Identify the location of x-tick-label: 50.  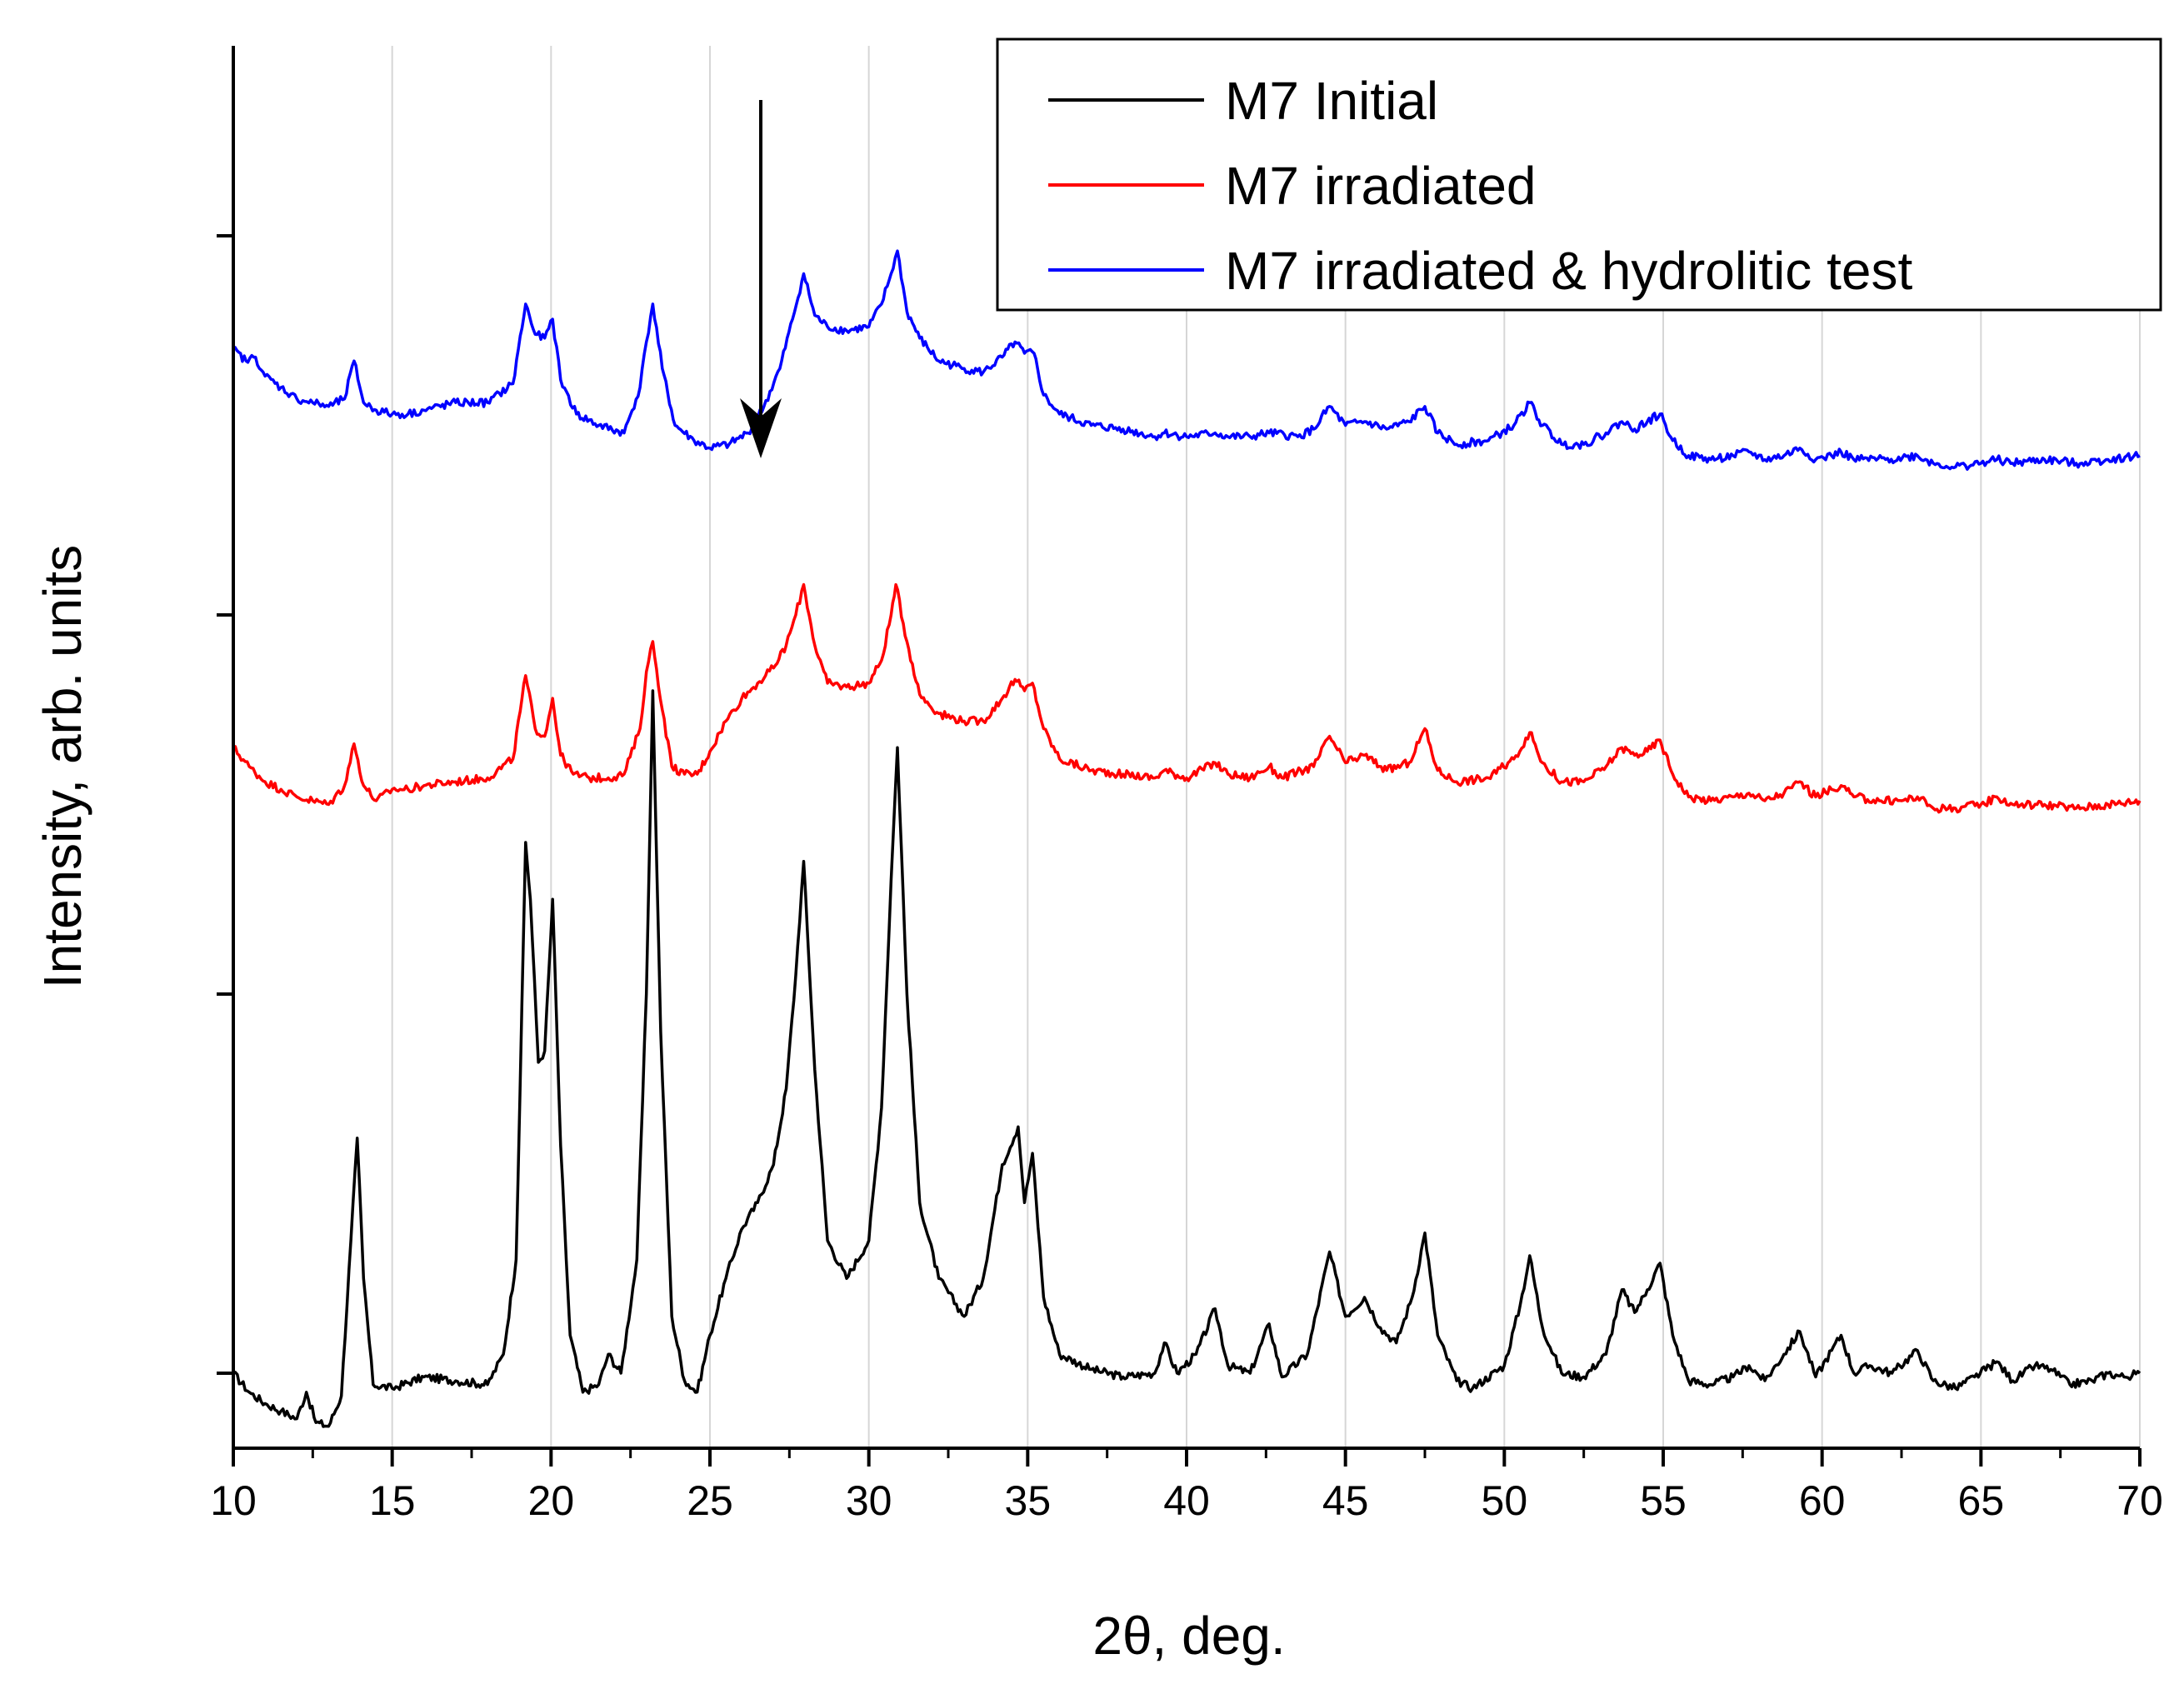
(1505, 1500).